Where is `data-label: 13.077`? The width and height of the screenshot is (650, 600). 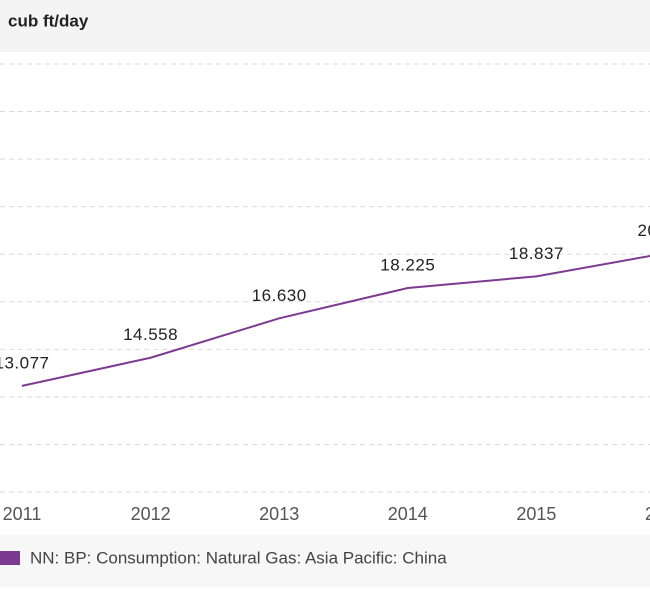 data-label: 13.077 is located at coordinates (25, 362).